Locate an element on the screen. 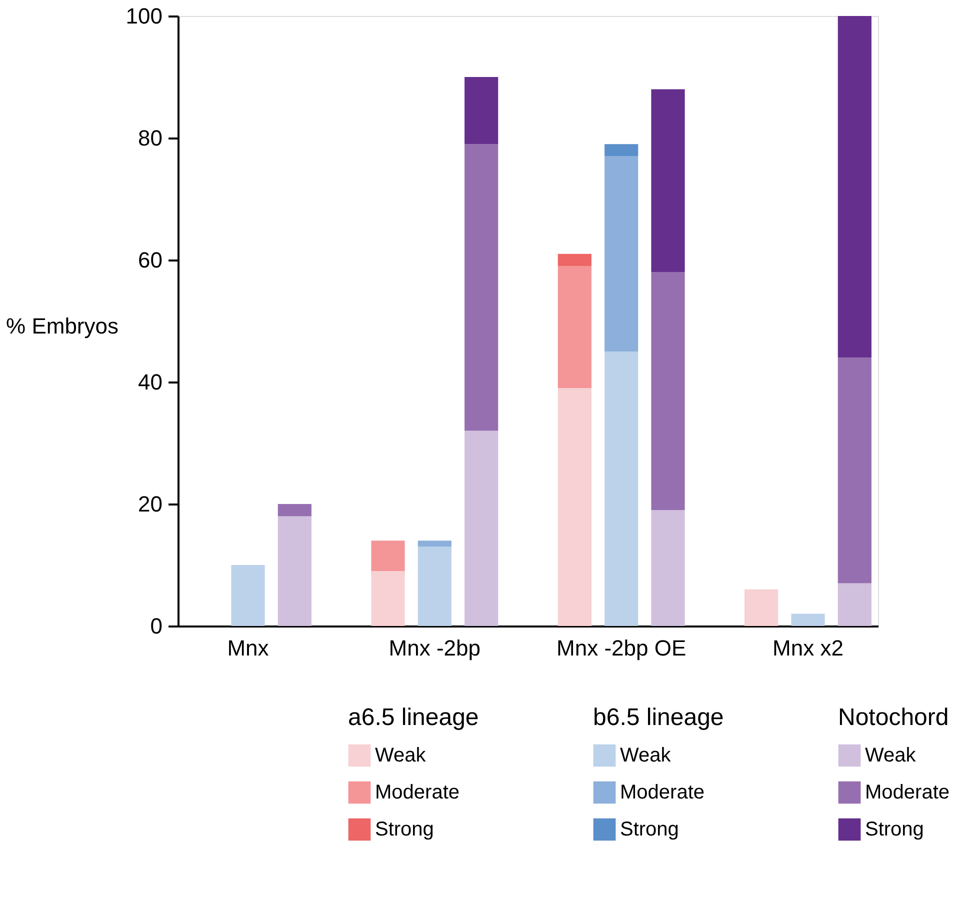 The width and height of the screenshot is (976, 904). x-tick-label: Mnx is located at coordinates (248, 648).